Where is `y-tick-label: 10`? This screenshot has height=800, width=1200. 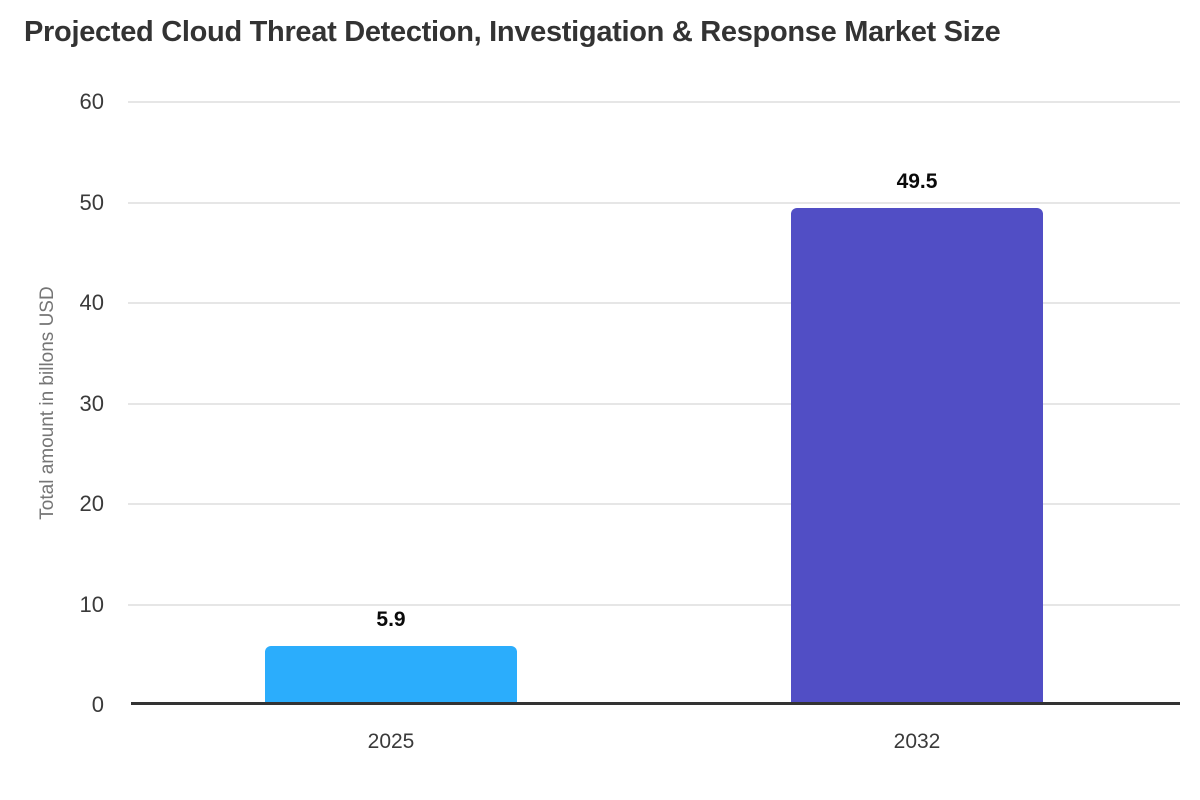 y-tick-label: 10 is located at coordinates (91, 604).